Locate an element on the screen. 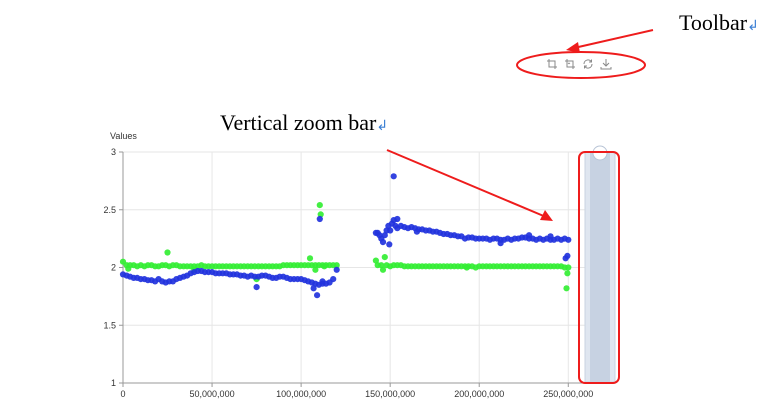 This screenshot has height=412, width=758. toolbar-callout-label: Toolbar↲ is located at coordinates (718, 23).